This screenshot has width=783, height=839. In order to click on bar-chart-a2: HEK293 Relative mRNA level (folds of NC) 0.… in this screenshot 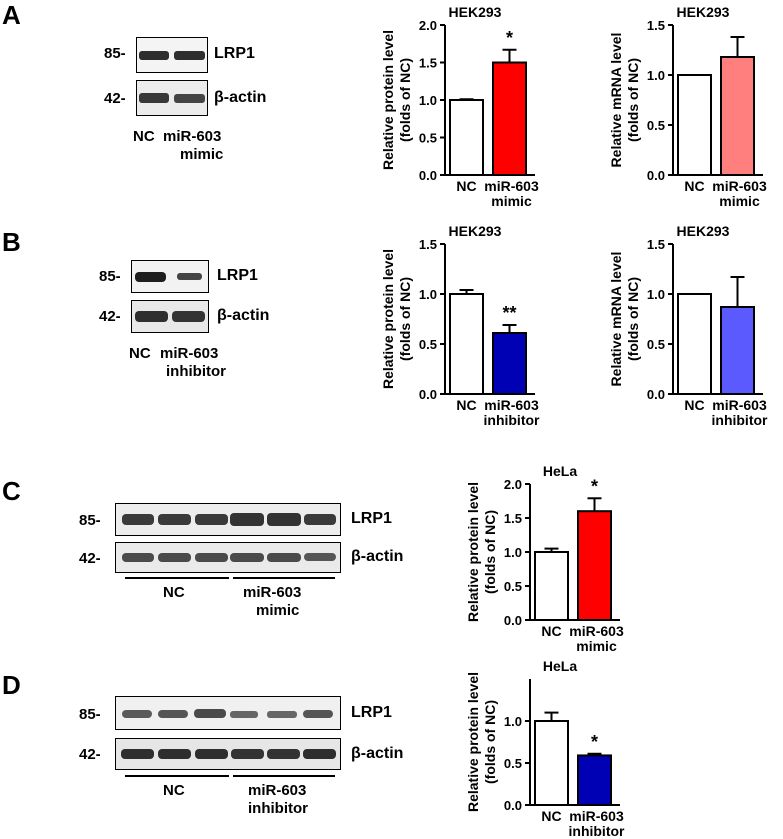, I will do `click(693, 107)`.